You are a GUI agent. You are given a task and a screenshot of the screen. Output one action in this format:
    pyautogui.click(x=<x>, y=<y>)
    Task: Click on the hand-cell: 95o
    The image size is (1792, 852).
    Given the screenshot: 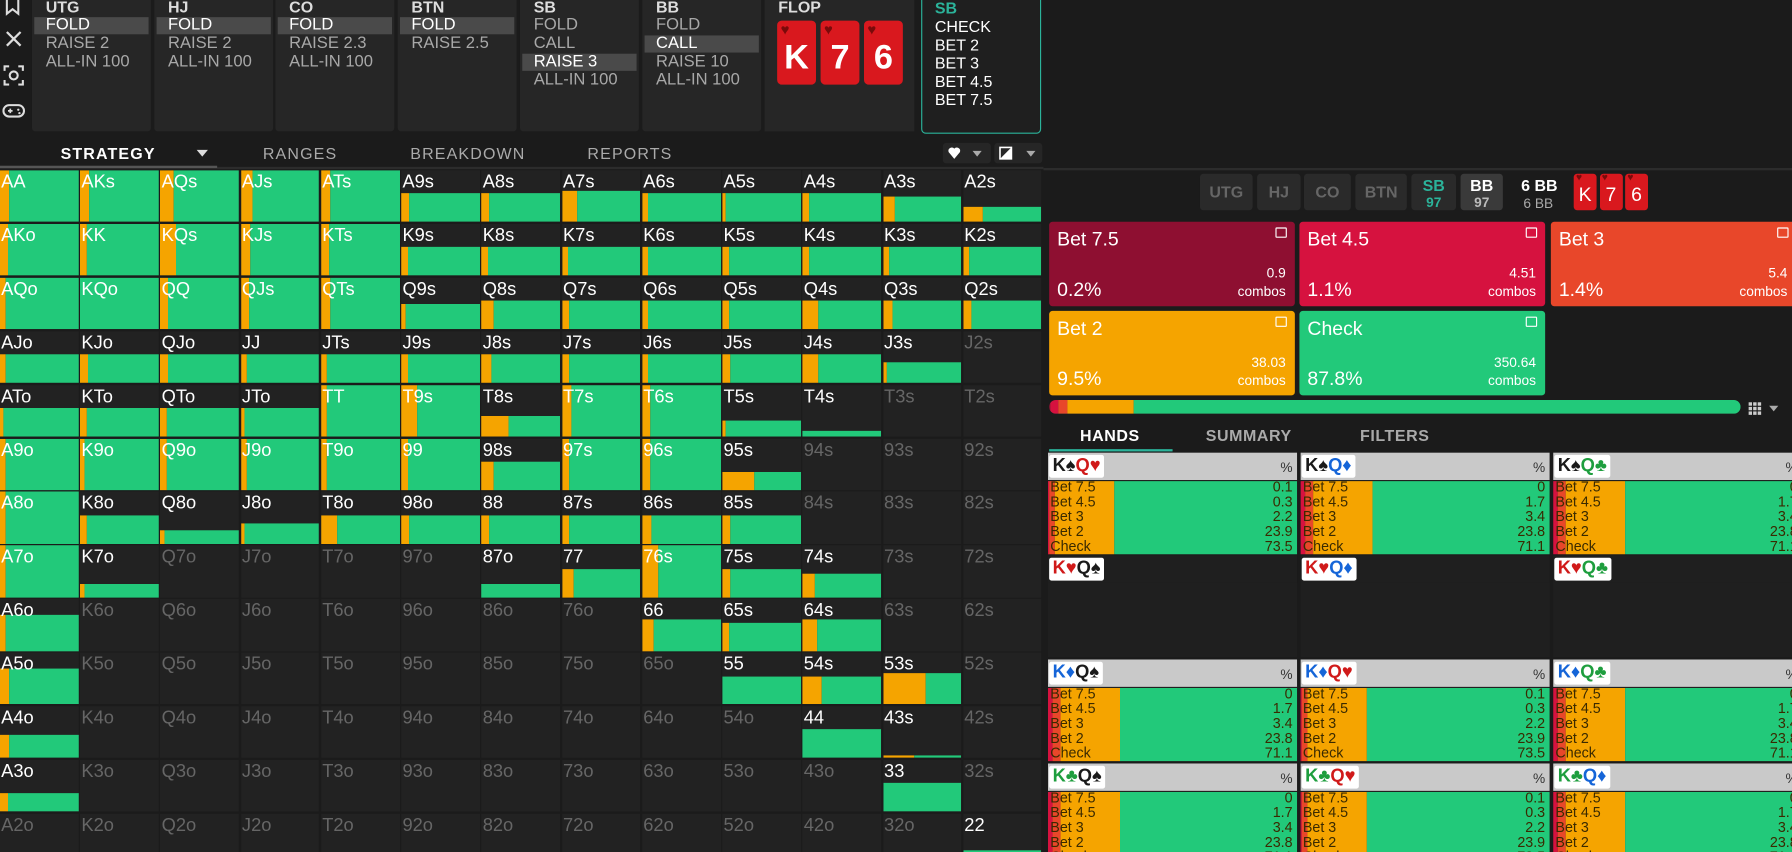 What is the action you would take?
    pyautogui.click(x=440, y=678)
    